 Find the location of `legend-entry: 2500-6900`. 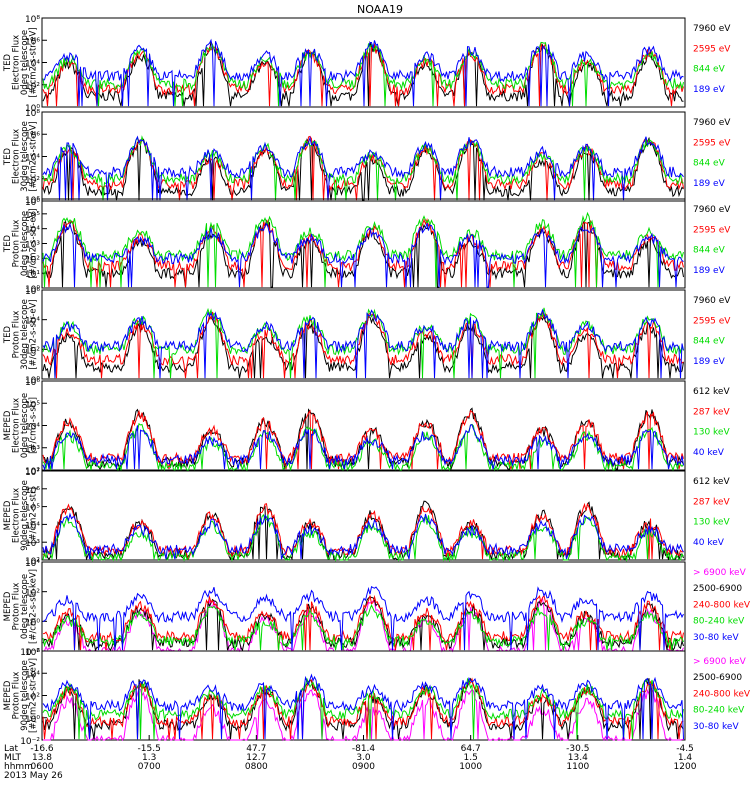

legend-entry: 2500-6900 is located at coordinates (717, 589).